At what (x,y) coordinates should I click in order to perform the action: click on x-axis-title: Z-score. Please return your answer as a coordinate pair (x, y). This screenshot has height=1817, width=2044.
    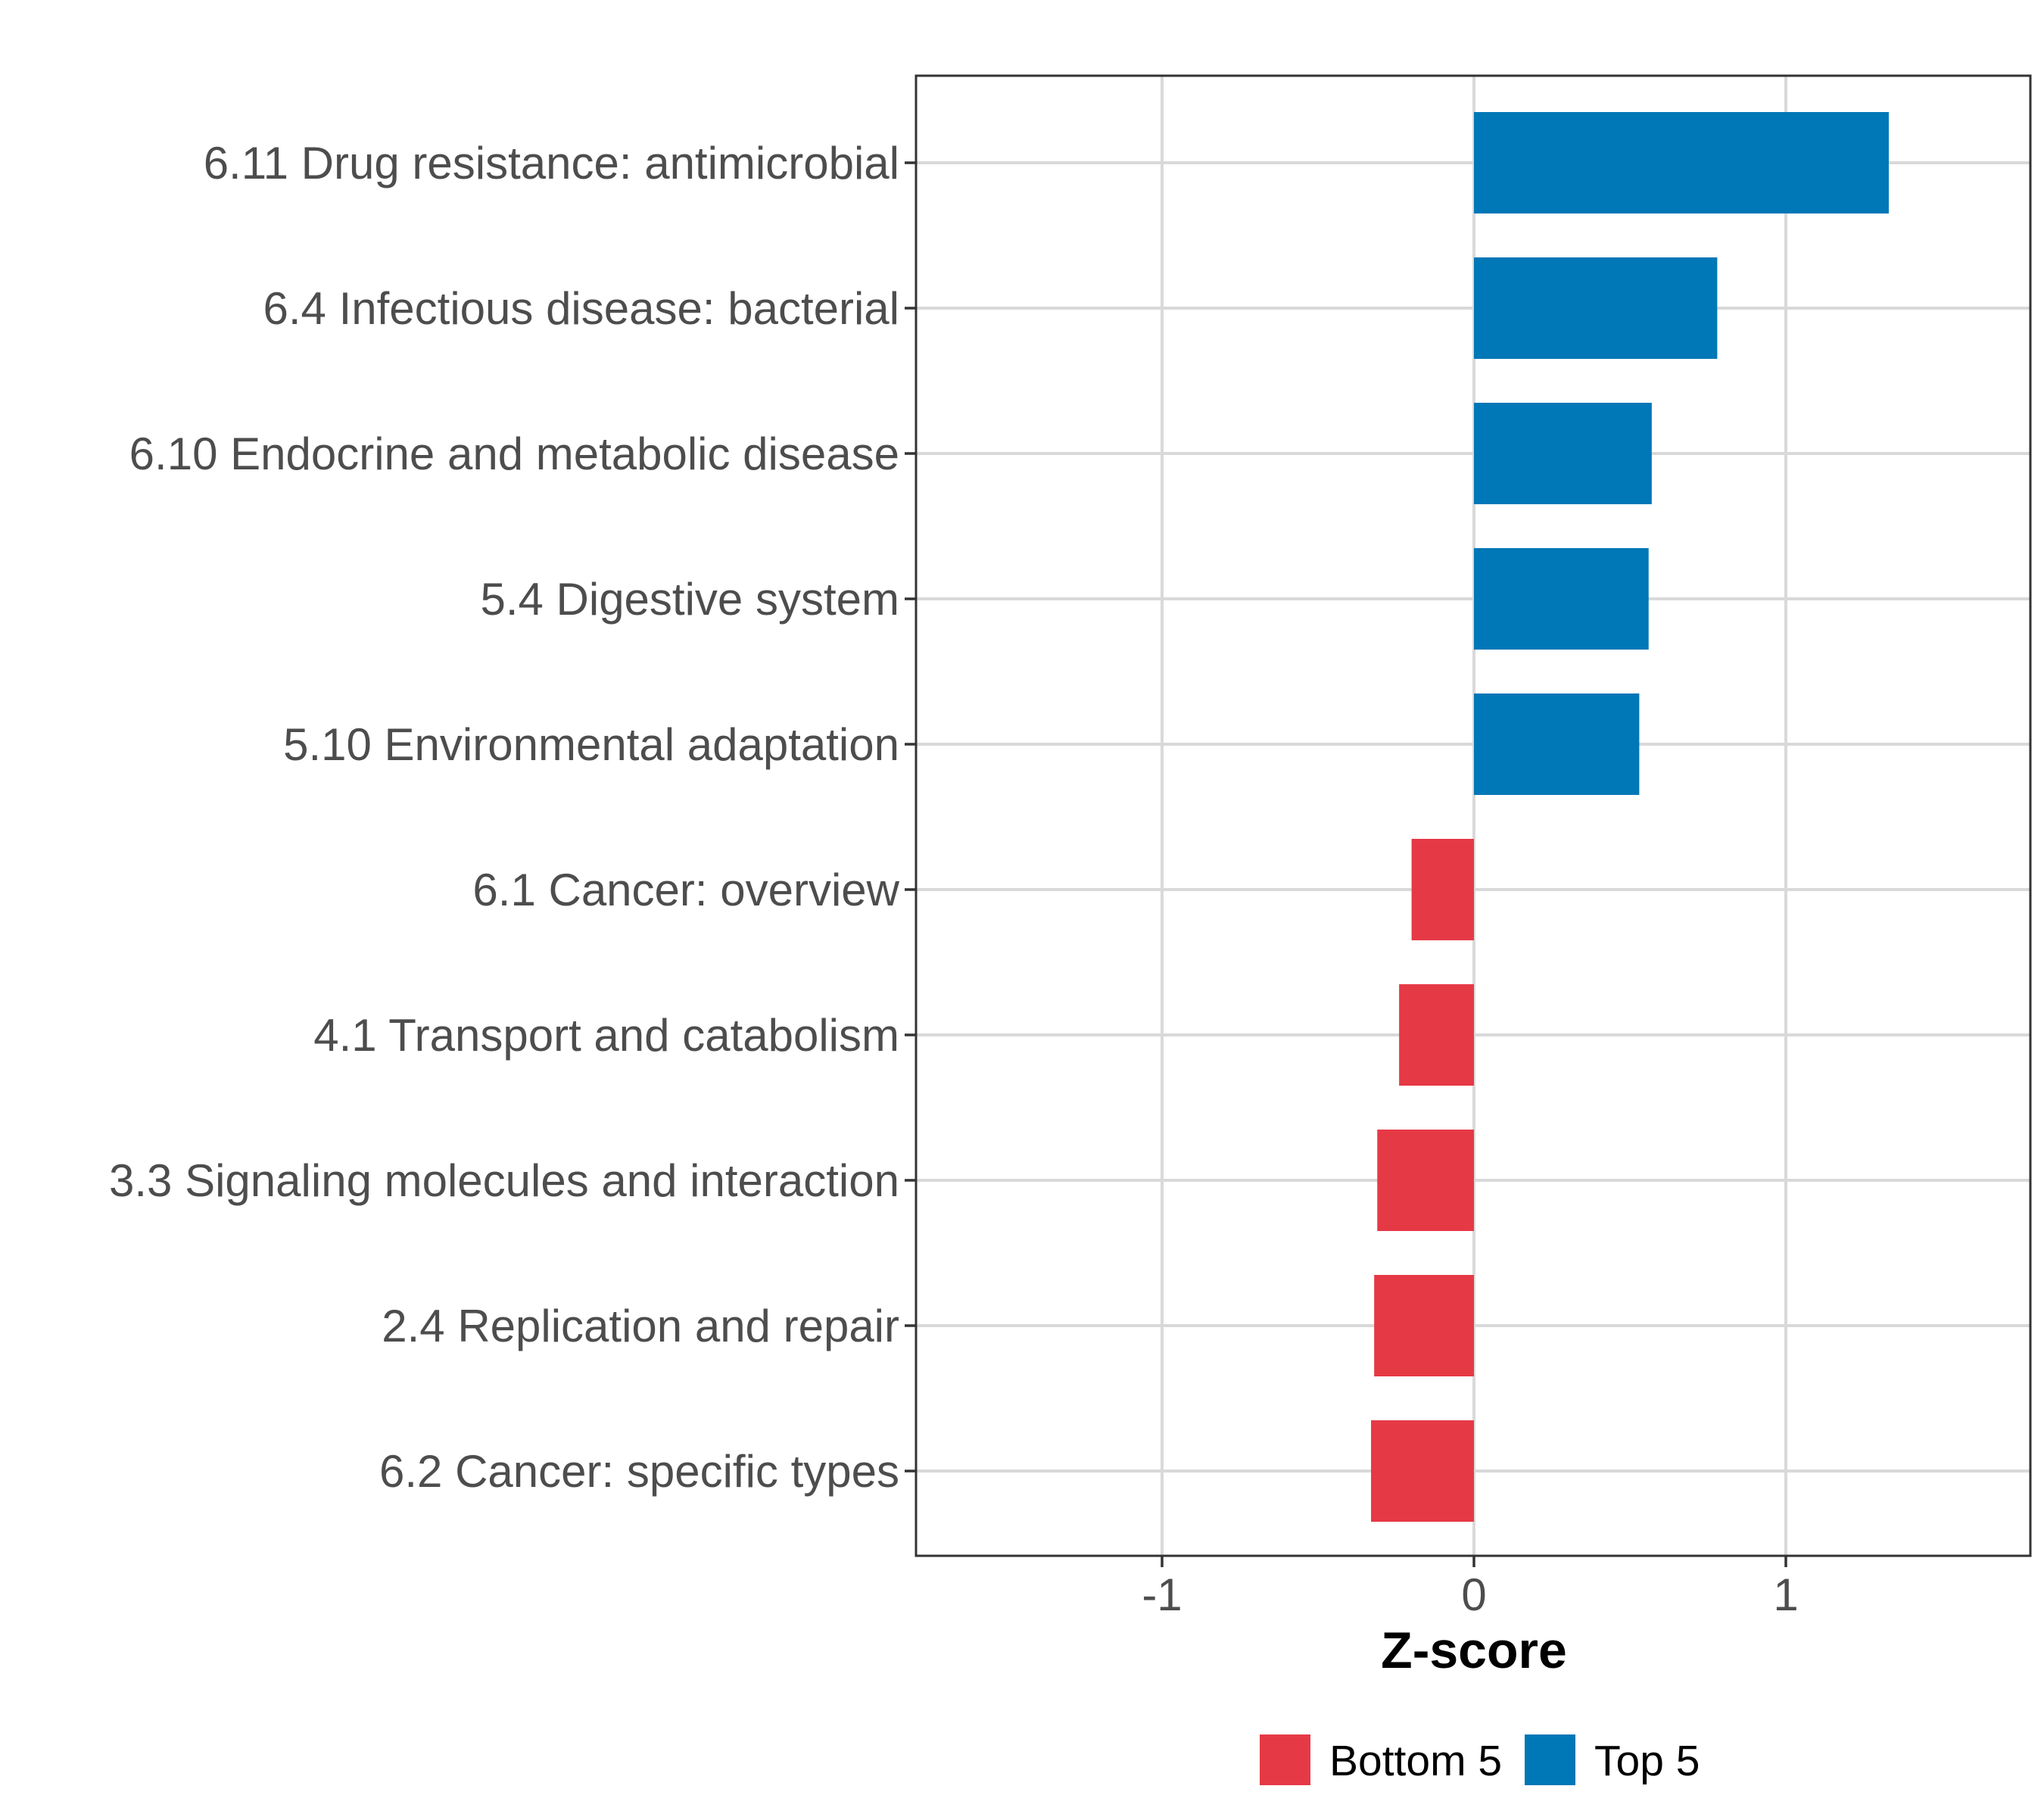
    Looking at the image, I should click on (1474, 1650).